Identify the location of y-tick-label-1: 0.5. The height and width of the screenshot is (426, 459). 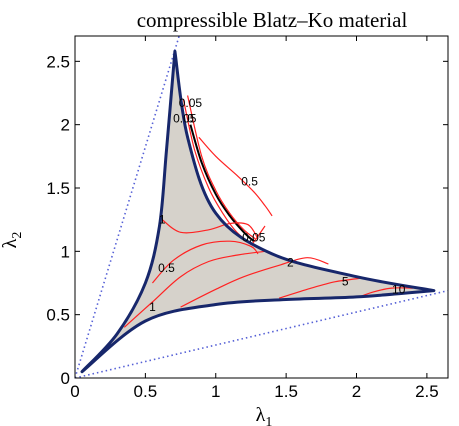
(58, 315).